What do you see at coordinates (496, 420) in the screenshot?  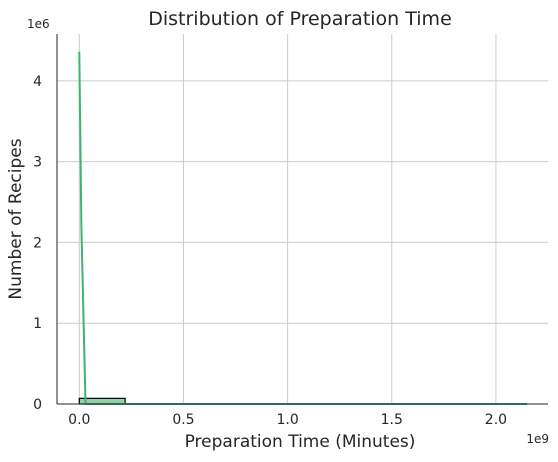 I see `x-tick-label: 2.0` at bounding box center [496, 420].